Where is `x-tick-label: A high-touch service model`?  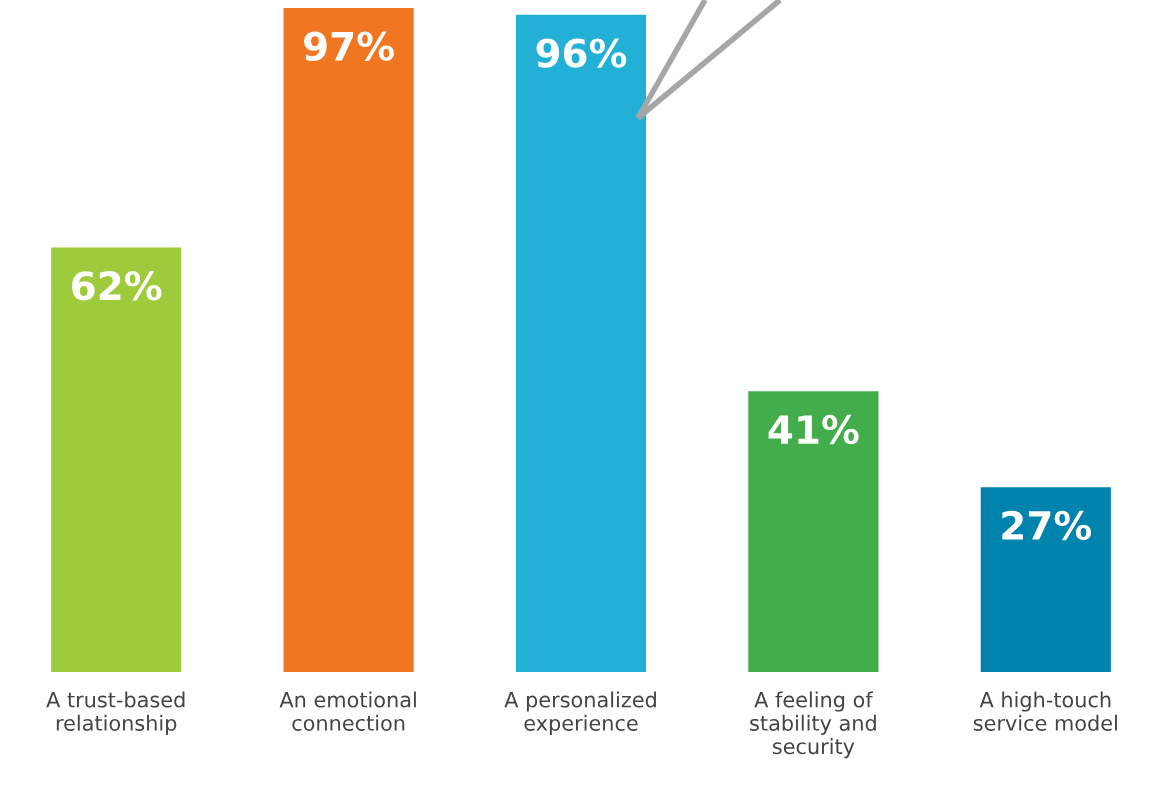
x-tick-label: A high-touch service model is located at coordinates (1045, 711).